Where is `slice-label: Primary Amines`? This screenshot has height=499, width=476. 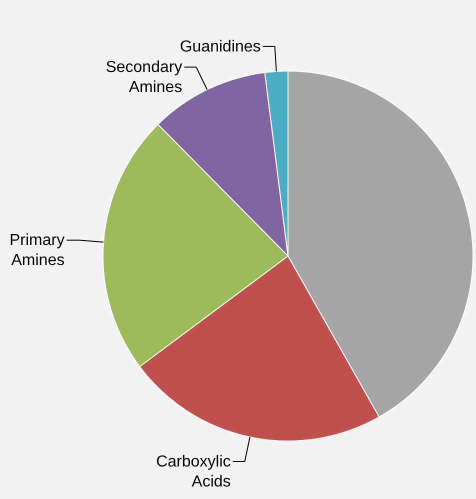 slice-label: Primary Amines is located at coordinates (37, 251).